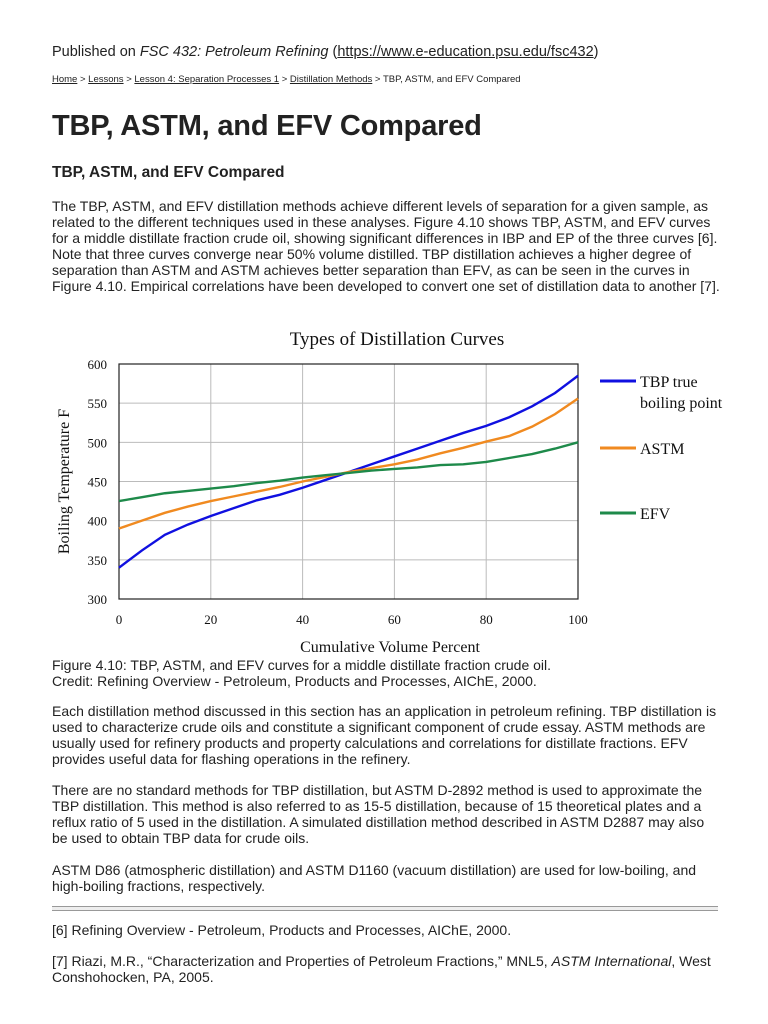 The height and width of the screenshot is (1024, 768). What do you see at coordinates (65, 79) in the screenshot?
I see `breadcrumb-home: Home` at bounding box center [65, 79].